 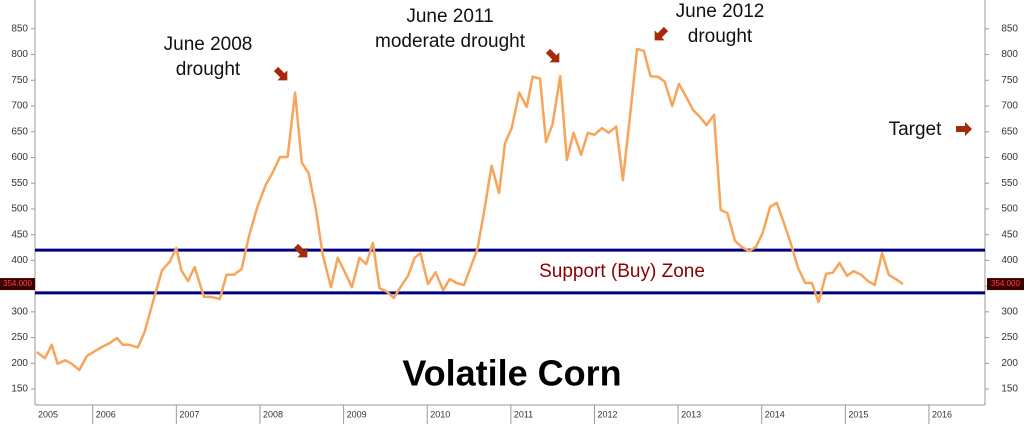 I want to click on x-tick-label: 2008, so click(x=273, y=414).